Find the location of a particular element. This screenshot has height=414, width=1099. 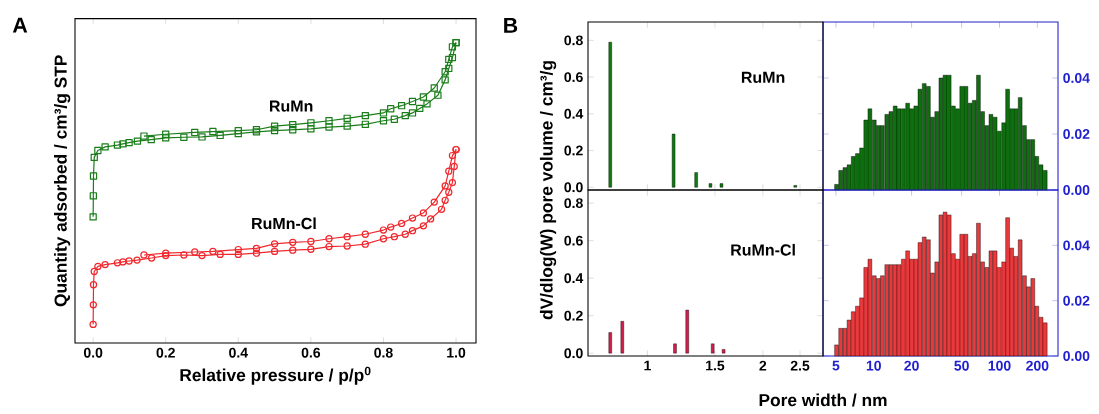

x-tick-label: 20 is located at coordinates (911, 365).